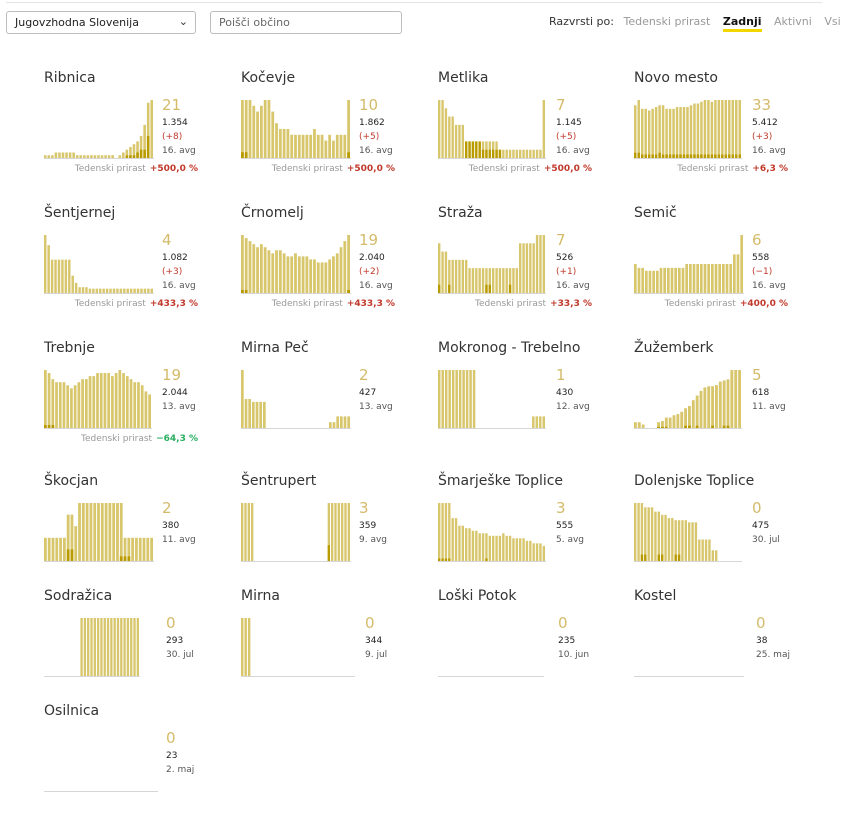 This screenshot has width=849, height=828. What do you see at coordinates (667, 21) in the screenshot?
I see `sort-option-weekly-growth: Tedenski prirast` at bounding box center [667, 21].